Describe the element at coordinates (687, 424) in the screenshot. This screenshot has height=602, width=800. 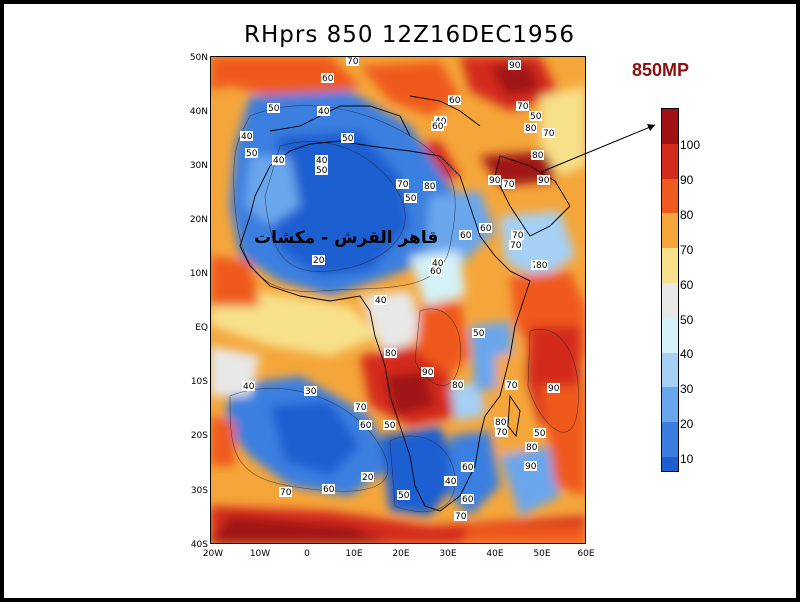
I see `colorbar-label: 20` at that location.